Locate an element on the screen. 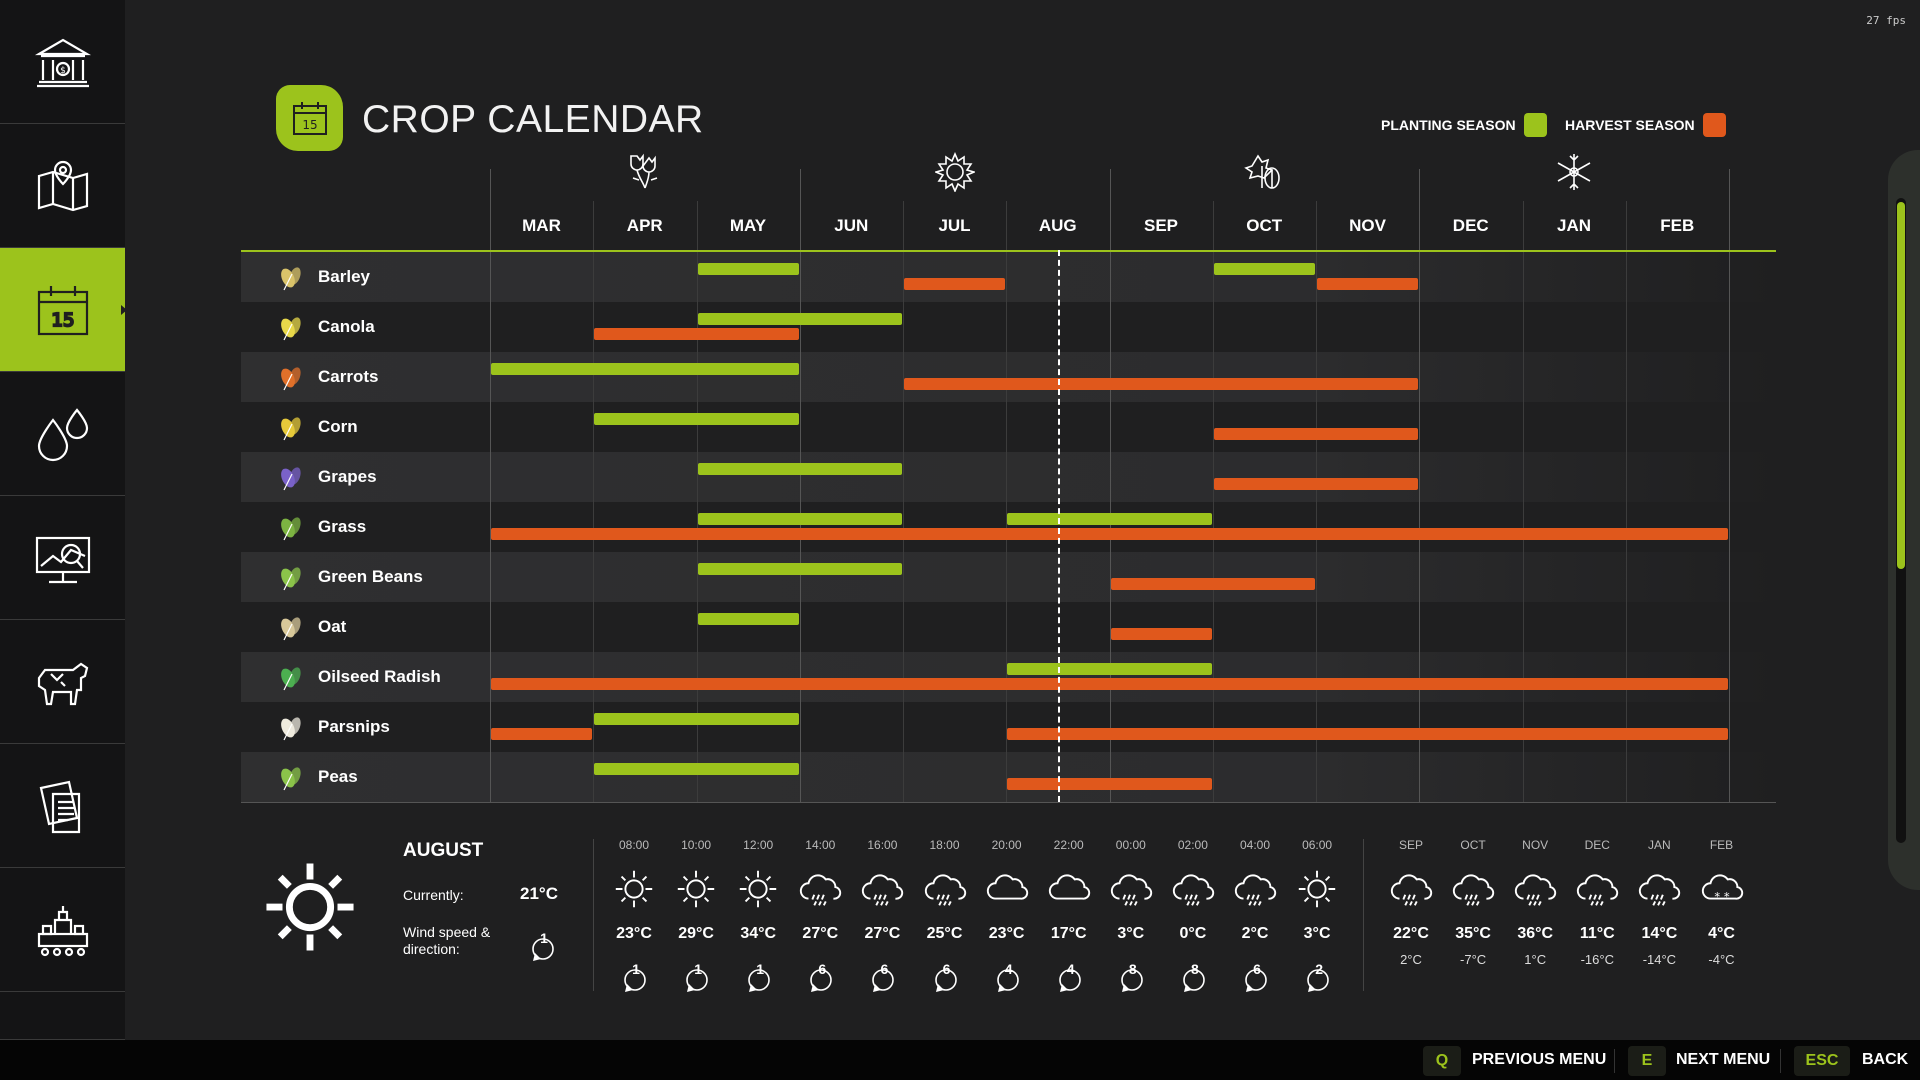 This screenshot has width=1920, height=1080. key-label: PREVIOUS MENU is located at coordinates (1539, 1059).